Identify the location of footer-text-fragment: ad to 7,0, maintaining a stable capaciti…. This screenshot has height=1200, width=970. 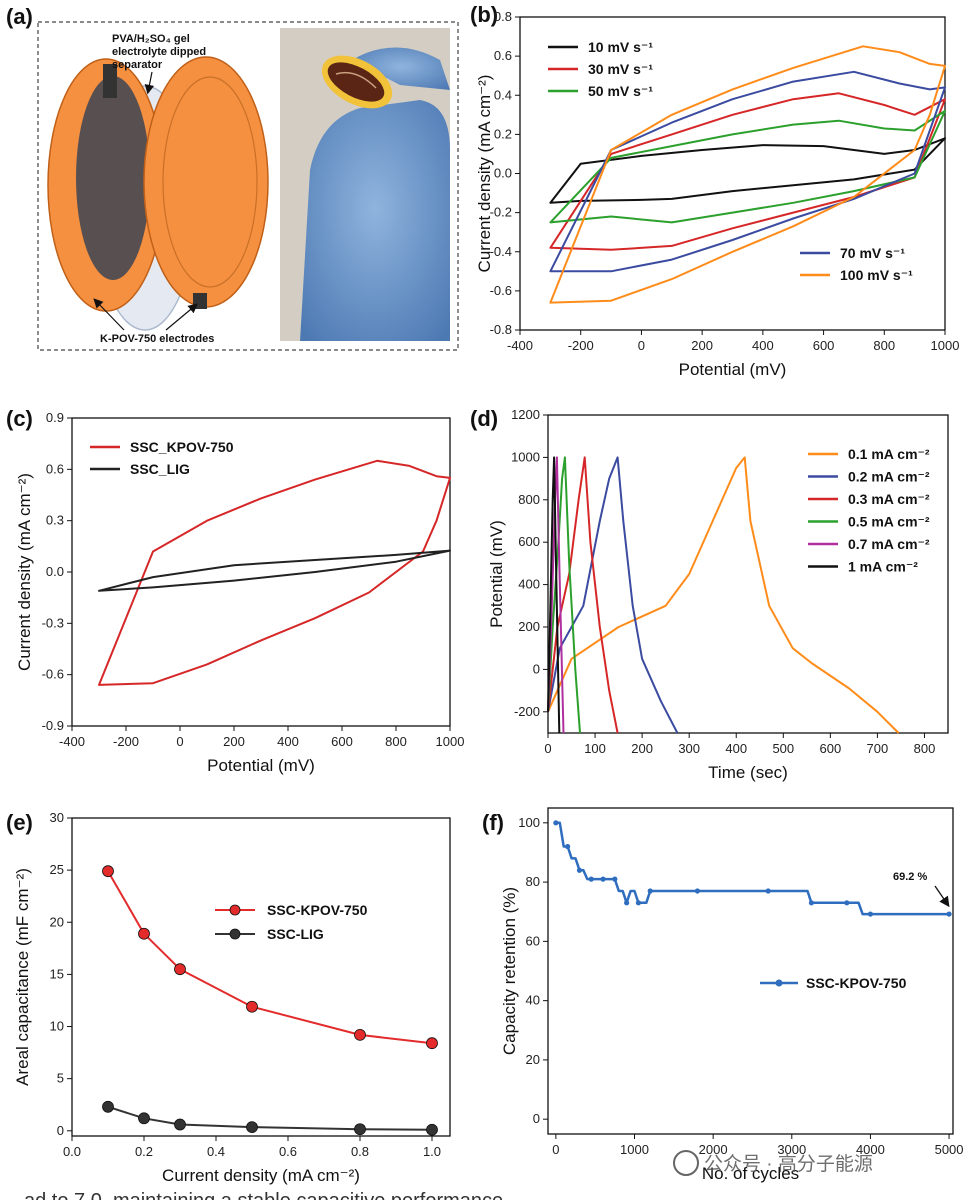
(263, 1195).